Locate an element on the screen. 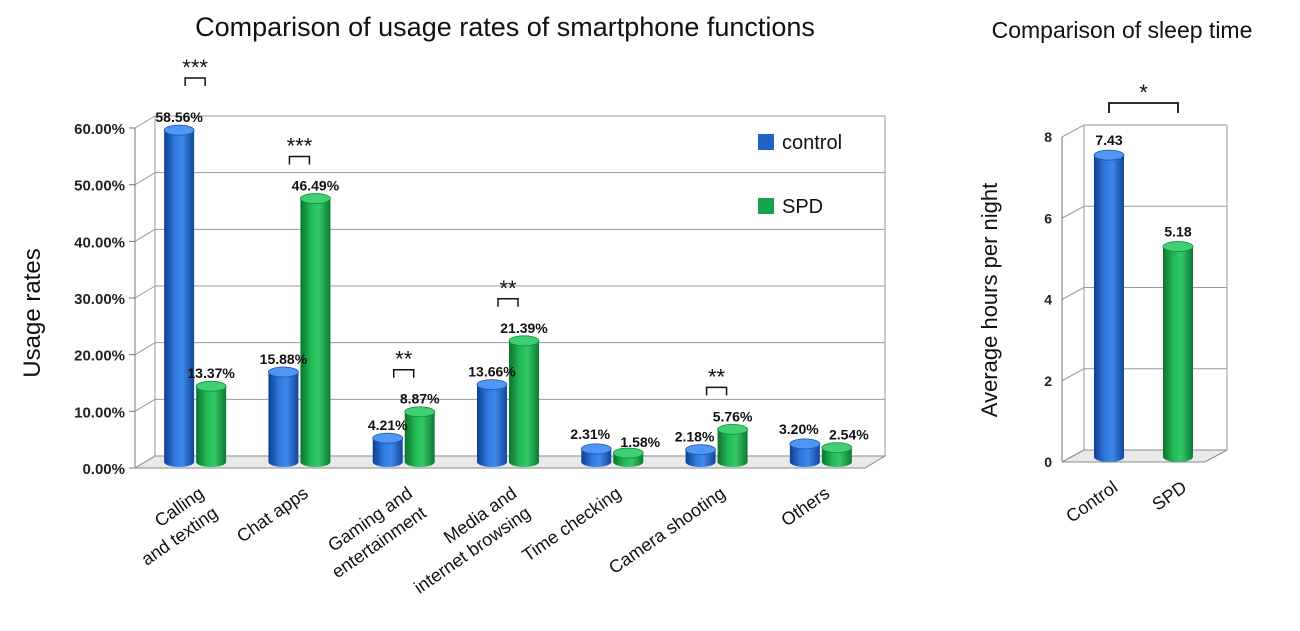 Image resolution: width=1300 pixels, height=631 pixels. category-label-line: Others is located at coordinates (805, 506).